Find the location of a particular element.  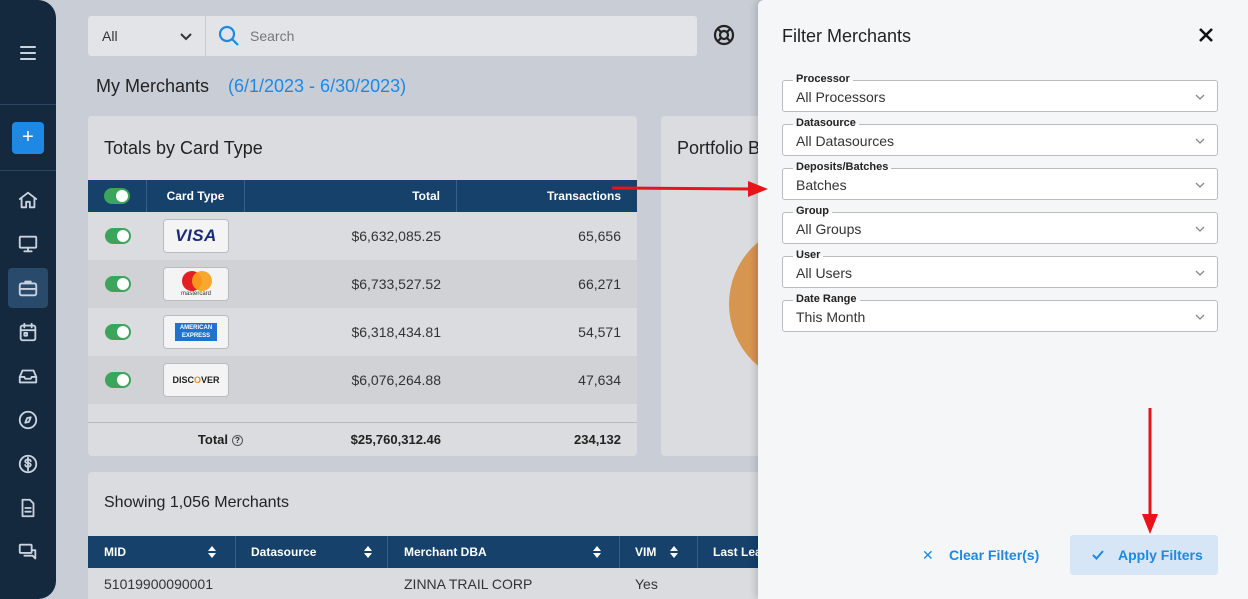

group-select: Group All Groups is located at coordinates (1000, 224).